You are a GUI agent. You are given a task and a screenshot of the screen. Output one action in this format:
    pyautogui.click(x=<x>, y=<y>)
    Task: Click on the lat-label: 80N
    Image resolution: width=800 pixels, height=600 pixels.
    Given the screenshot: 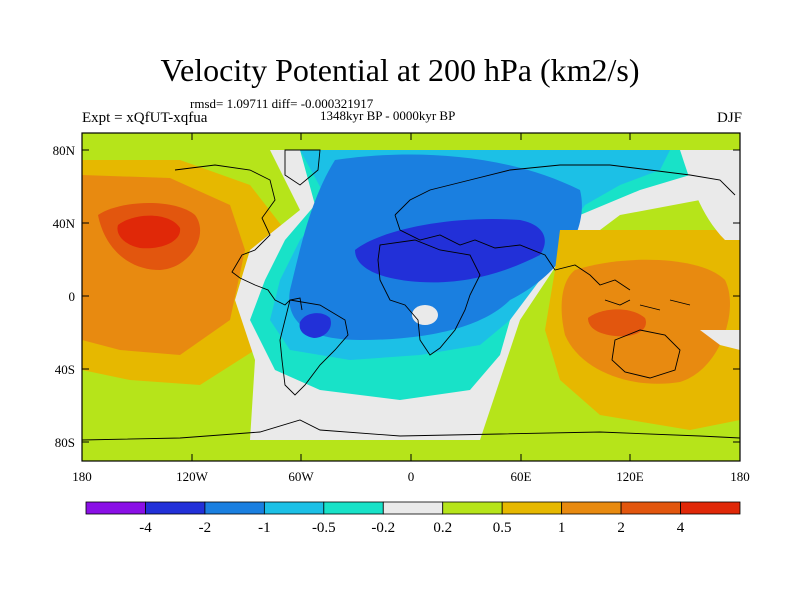 What is the action you would take?
    pyautogui.click(x=64, y=150)
    